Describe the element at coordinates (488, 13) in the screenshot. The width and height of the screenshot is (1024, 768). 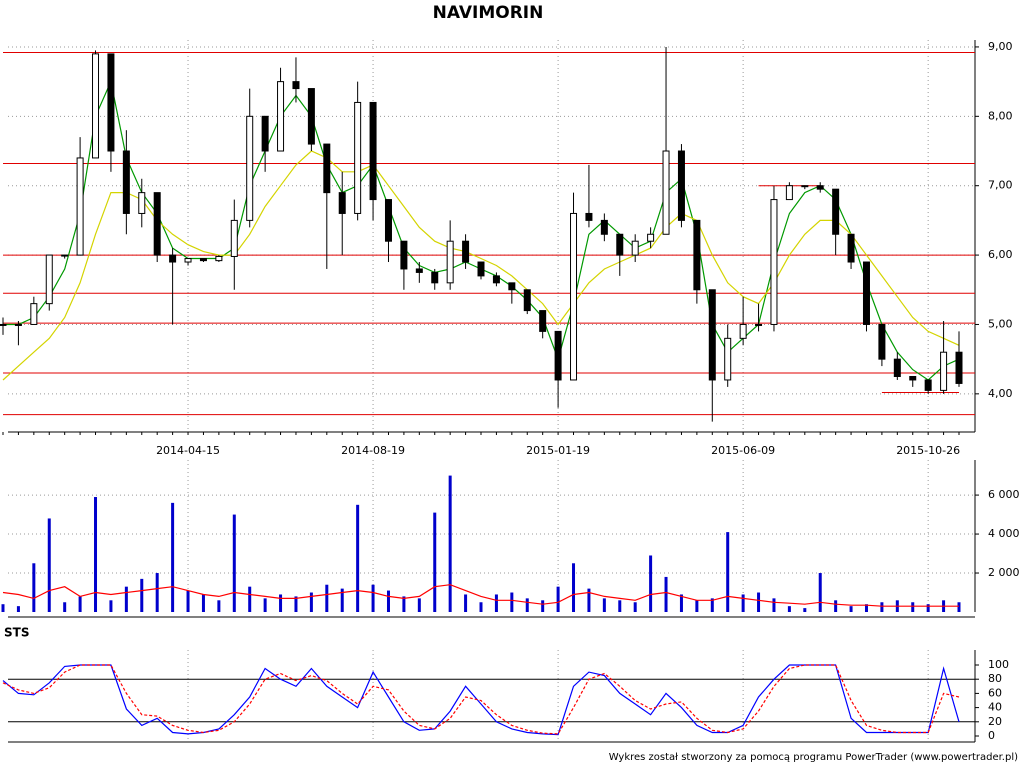
I see `chart-title: NAVIMORIN` at that location.